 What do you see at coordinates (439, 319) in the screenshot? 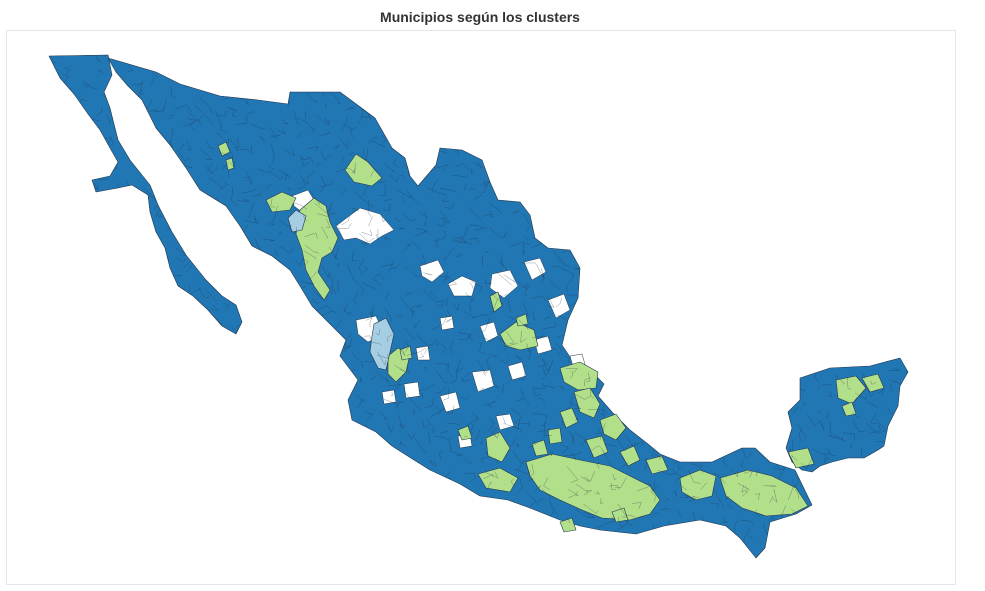
I see `no-data-areas` at bounding box center [439, 319].